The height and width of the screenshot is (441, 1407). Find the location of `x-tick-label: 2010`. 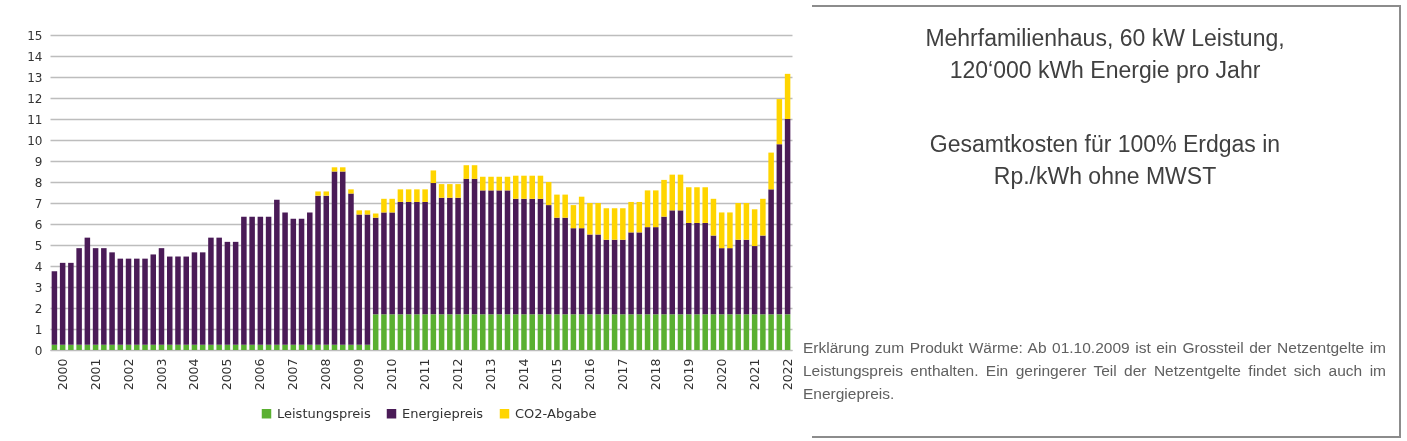

x-tick-label: 2010 is located at coordinates (392, 374).